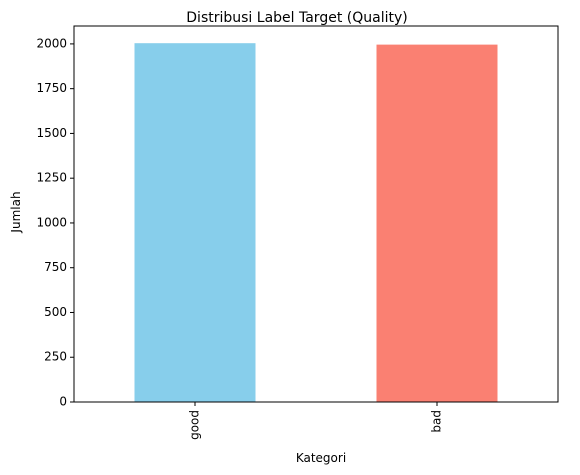  What do you see at coordinates (51, 133) in the screenshot?
I see `y-tick-label: 1500` at bounding box center [51, 133].